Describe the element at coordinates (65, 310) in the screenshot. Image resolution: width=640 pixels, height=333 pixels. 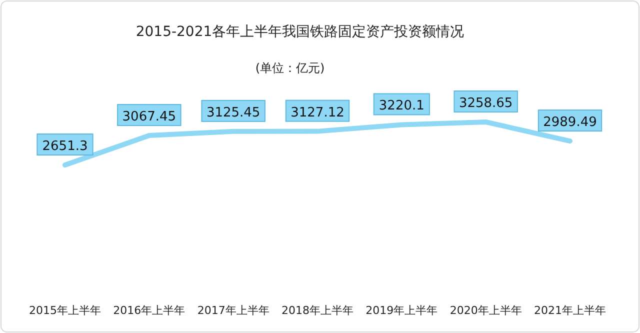
I see `x-tick-label: 2015年上半年` at that location.